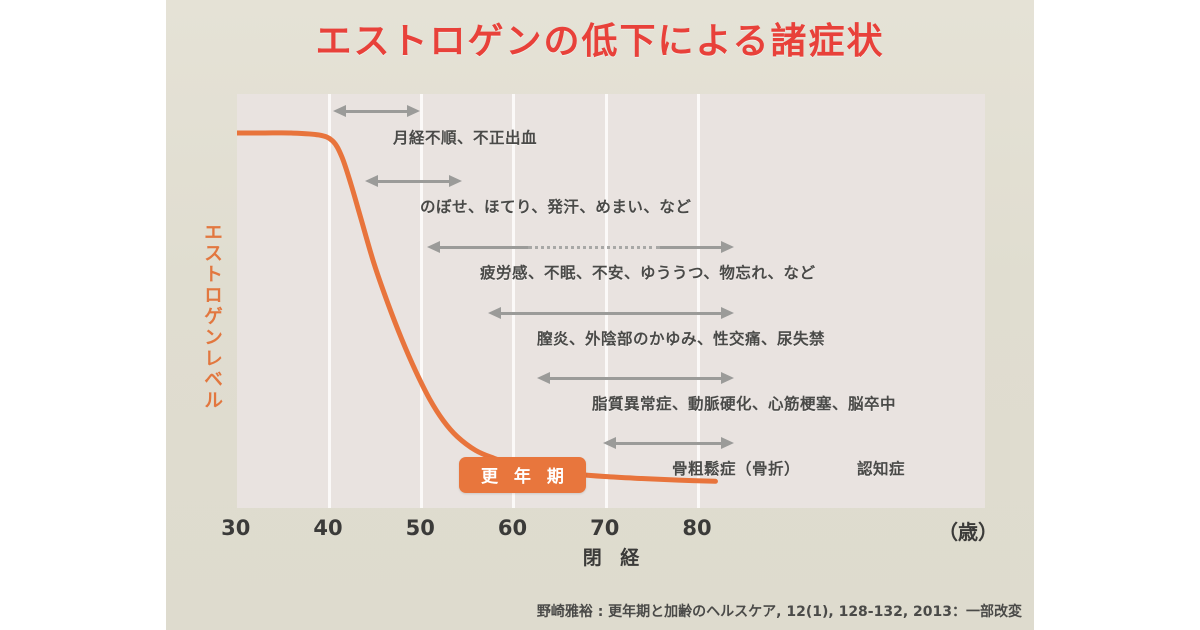 This screenshot has height=630, width=1200. I want to click on x-axis-tick: 80, so click(697, 528).